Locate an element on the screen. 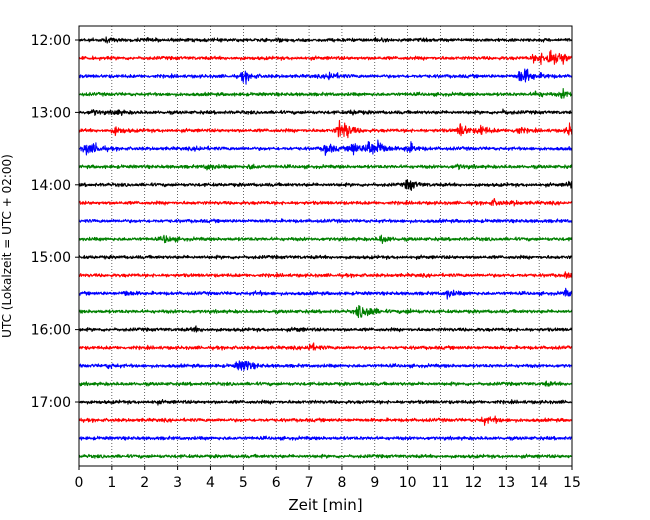 This screenshot has height=520, width=650. x-tick-label: 0 is located at coordinates (79, 483).